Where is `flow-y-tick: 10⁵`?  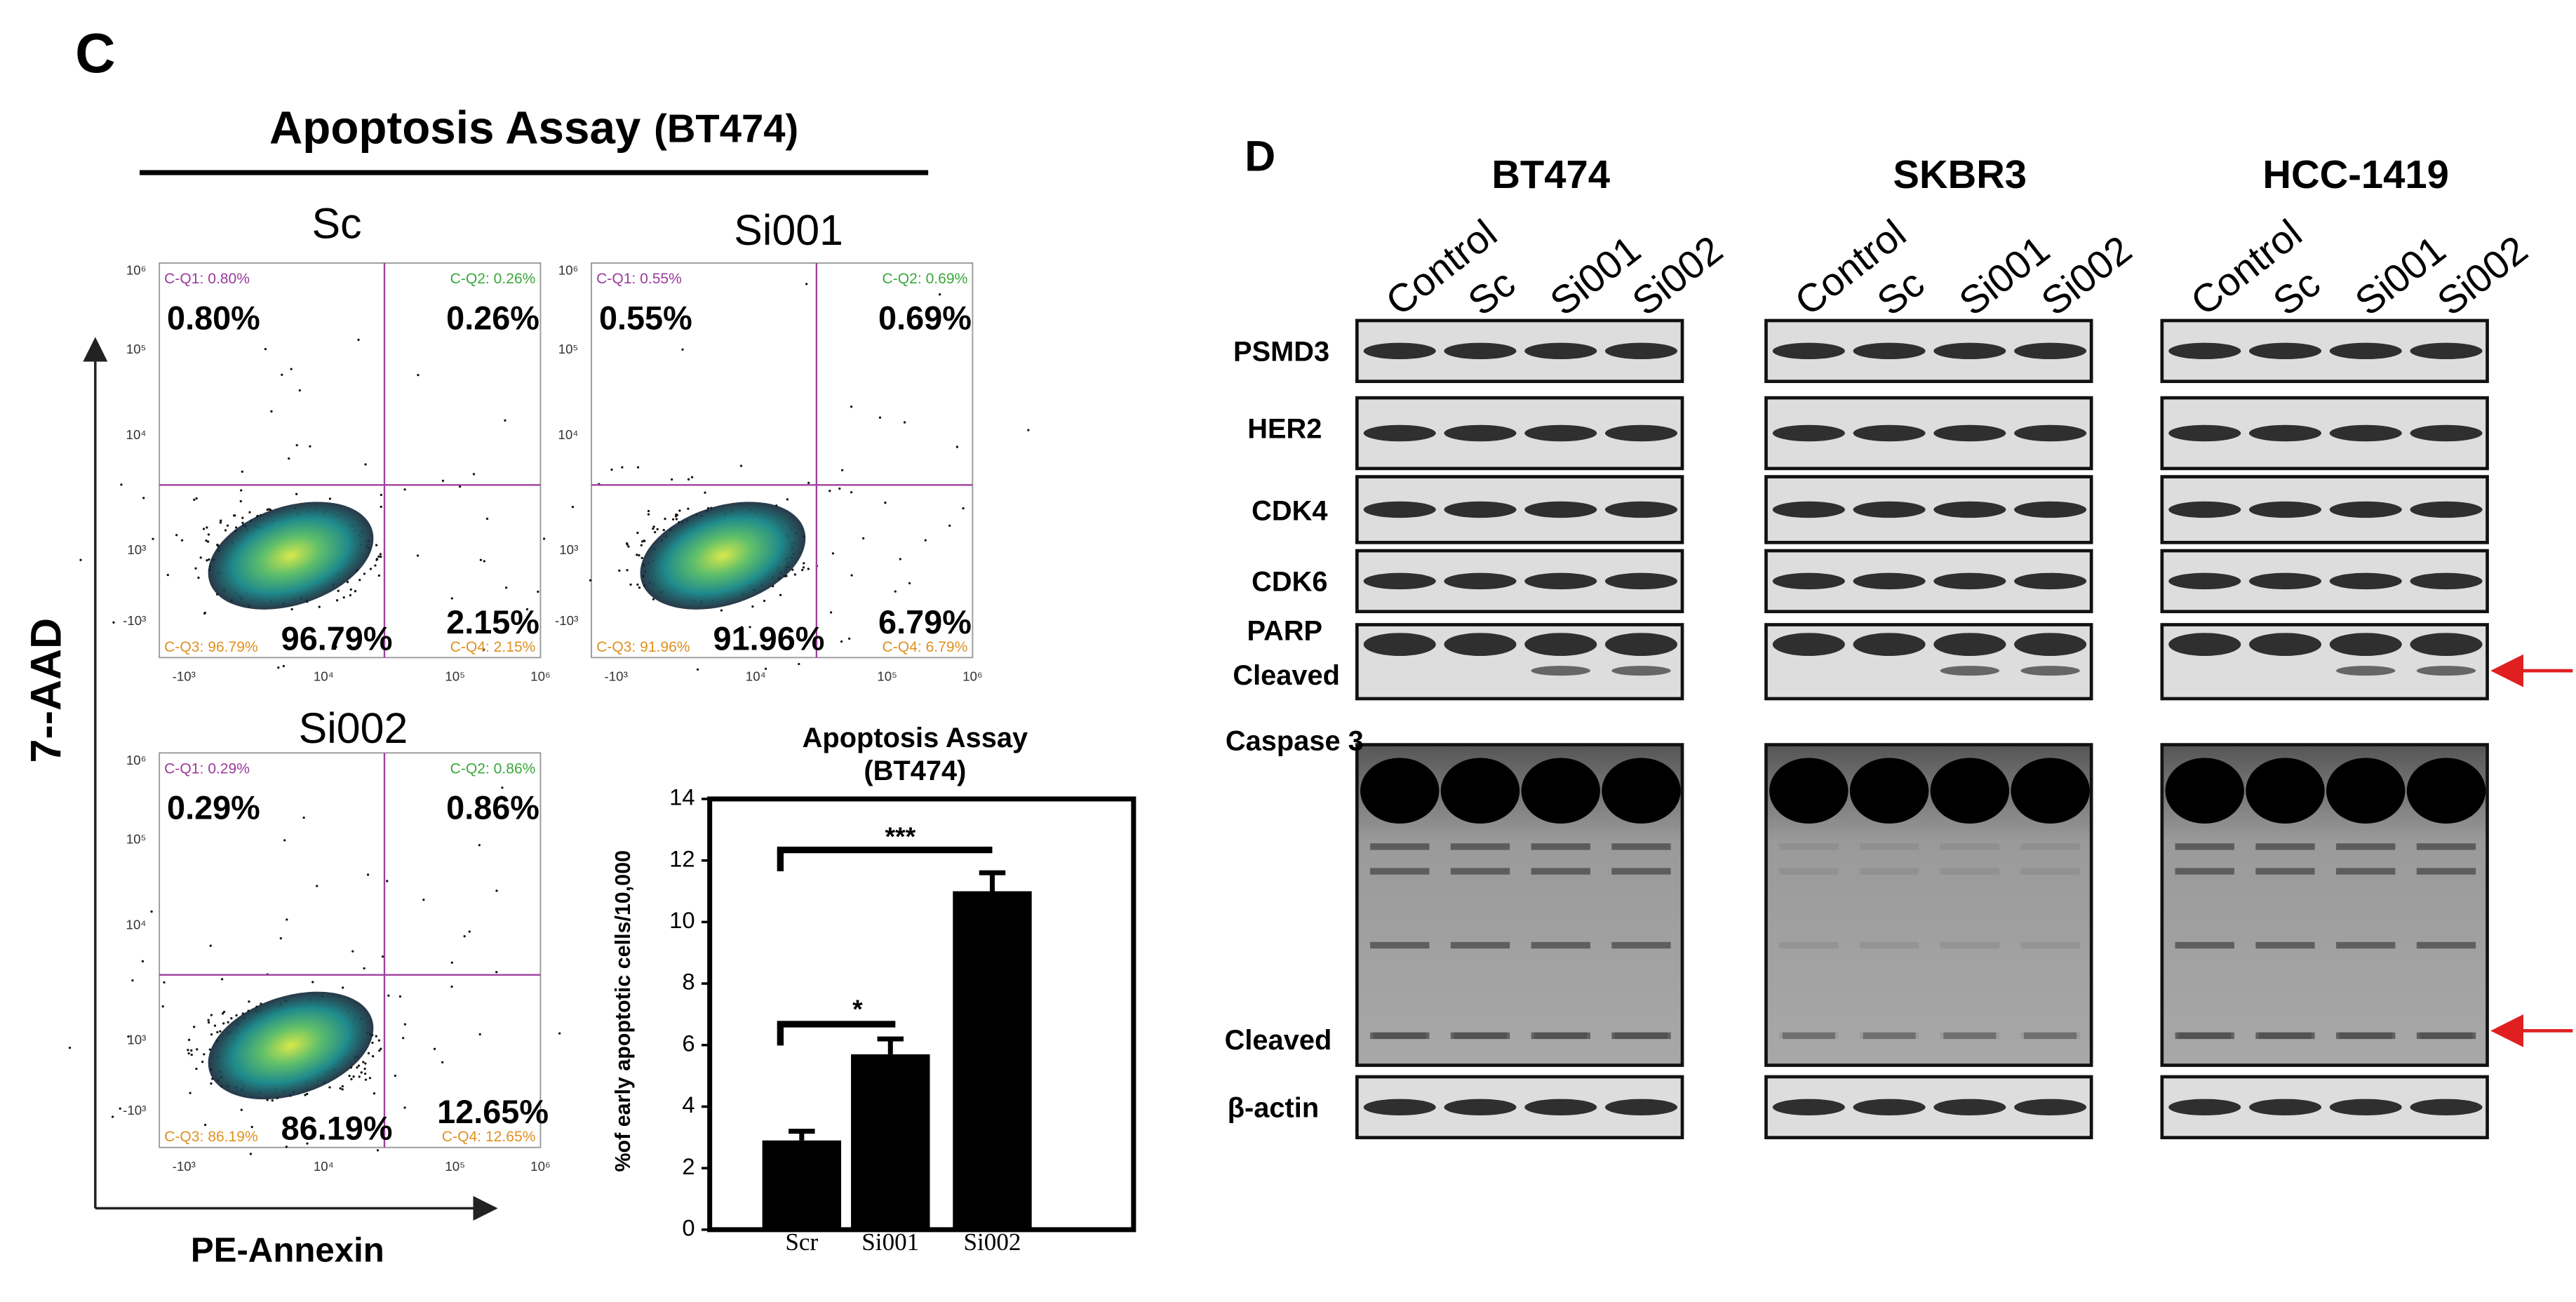 flow-y-tick: 10⁵ is located at coordinates (136, 349).